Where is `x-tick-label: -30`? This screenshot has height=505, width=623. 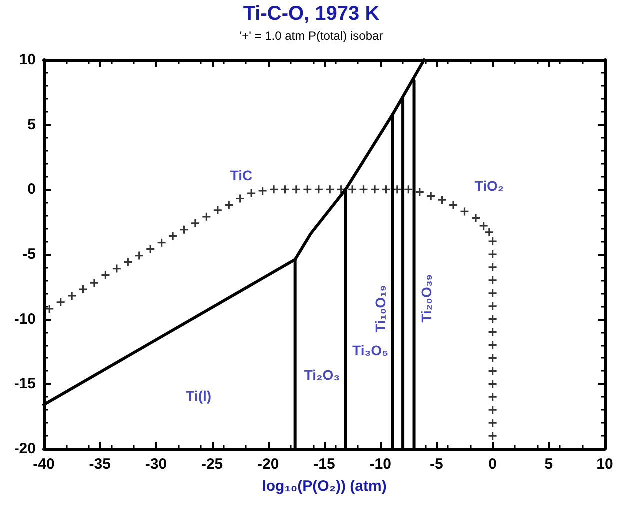 x-tick-label: -30 is located at coordinates (156, 464).